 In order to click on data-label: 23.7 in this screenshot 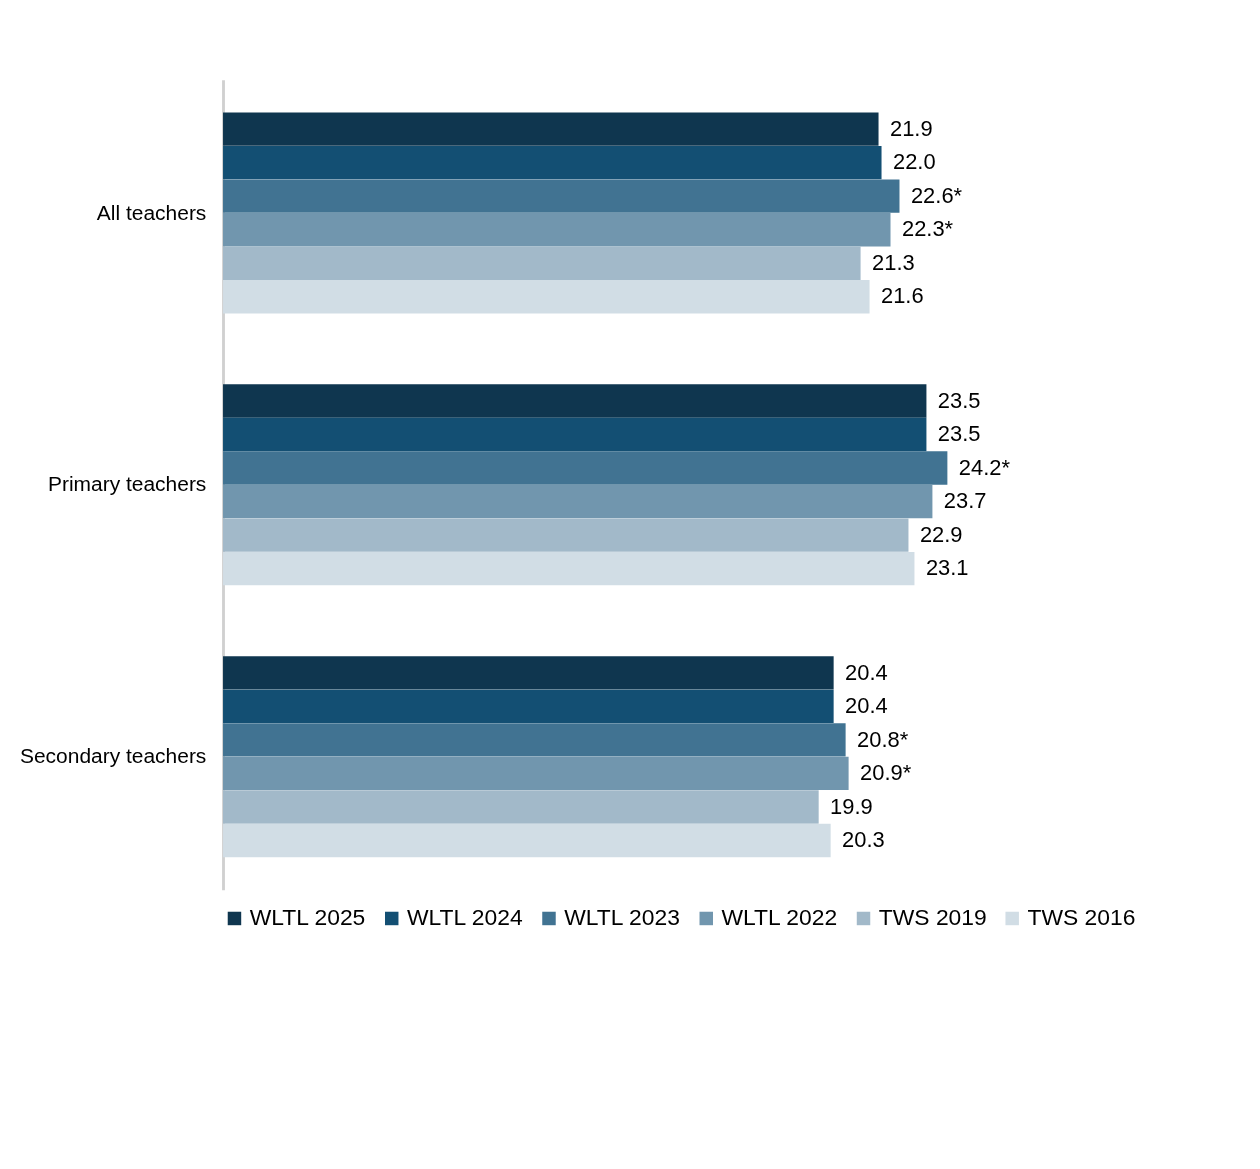, I will do `click(965, 501)`.